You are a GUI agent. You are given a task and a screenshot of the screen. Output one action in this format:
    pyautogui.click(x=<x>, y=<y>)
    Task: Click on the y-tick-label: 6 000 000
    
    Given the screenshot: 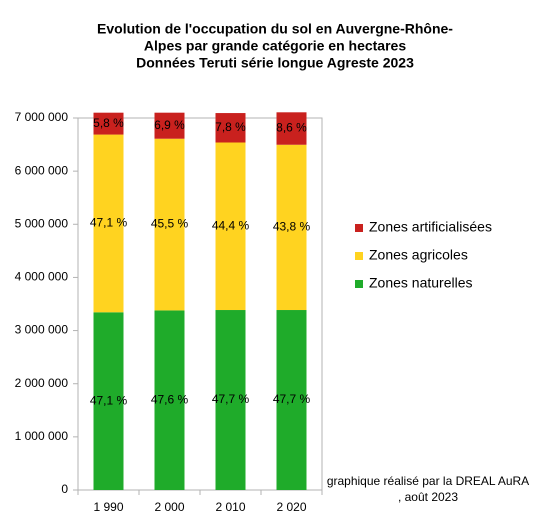 What is the action you would take?
    pyautogui.click(x=42, y=170)
    